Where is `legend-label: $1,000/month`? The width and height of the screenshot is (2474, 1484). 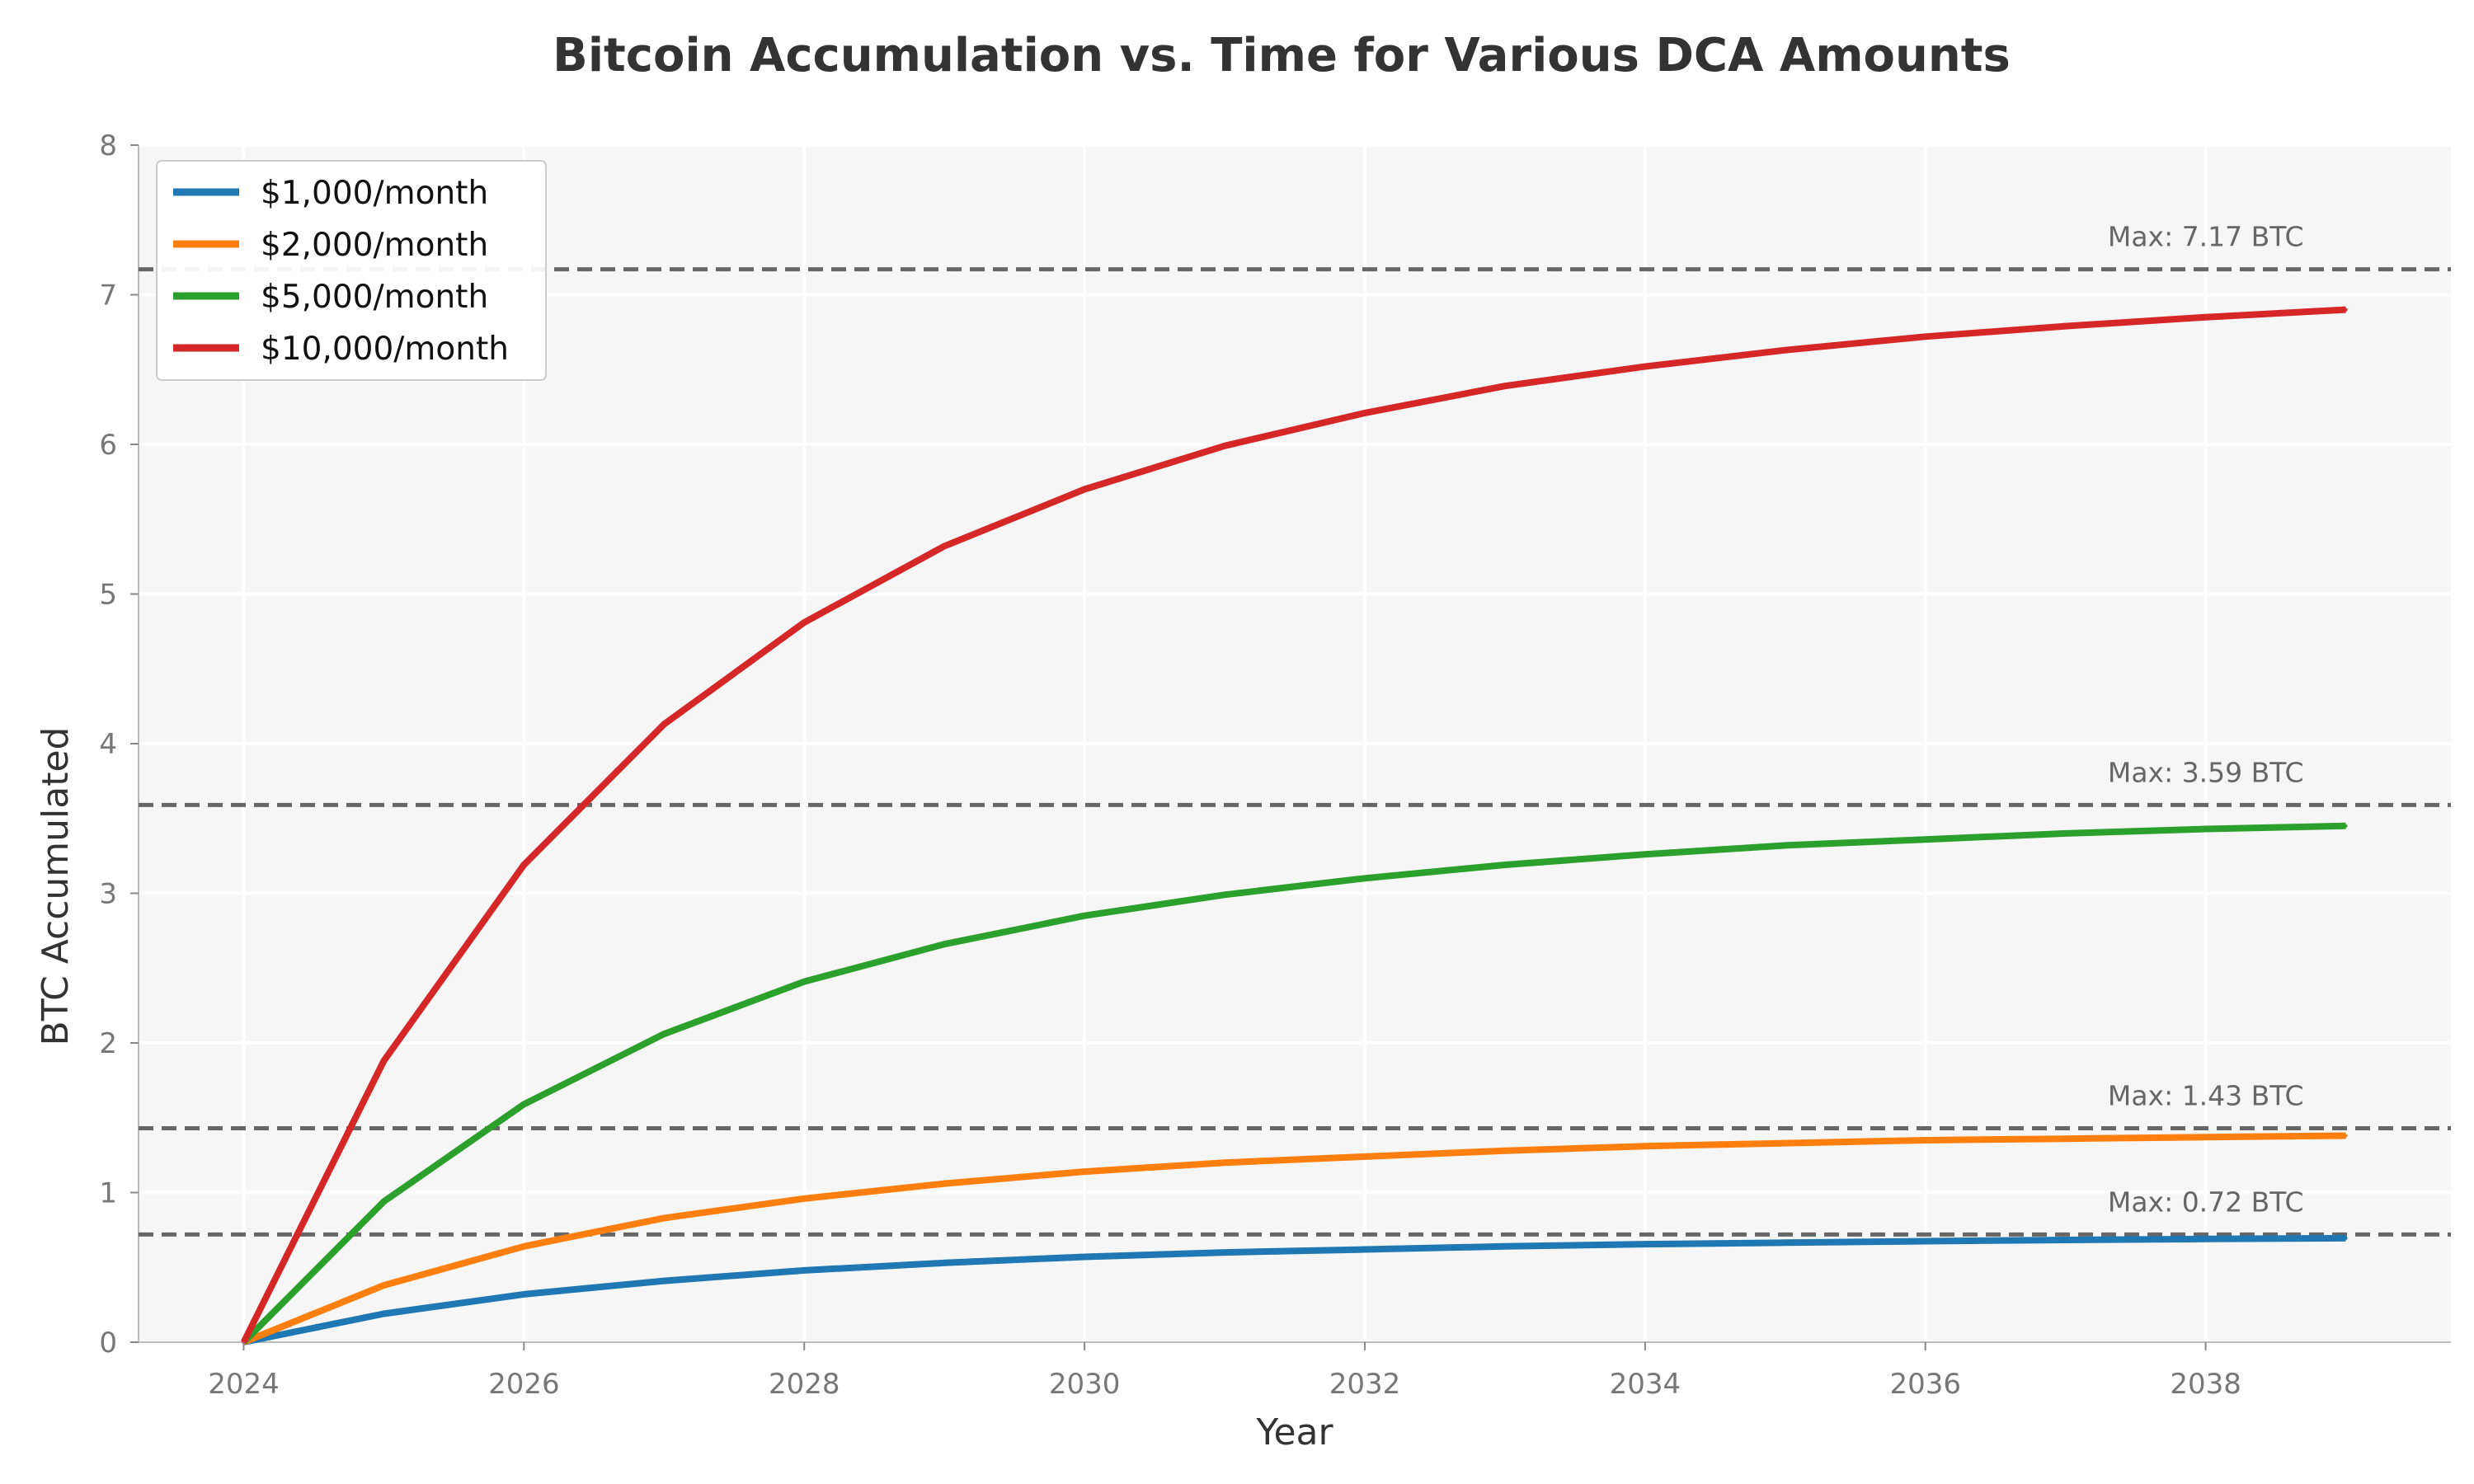
legend-label: $1,000/month is located at coordinates (374, 193).